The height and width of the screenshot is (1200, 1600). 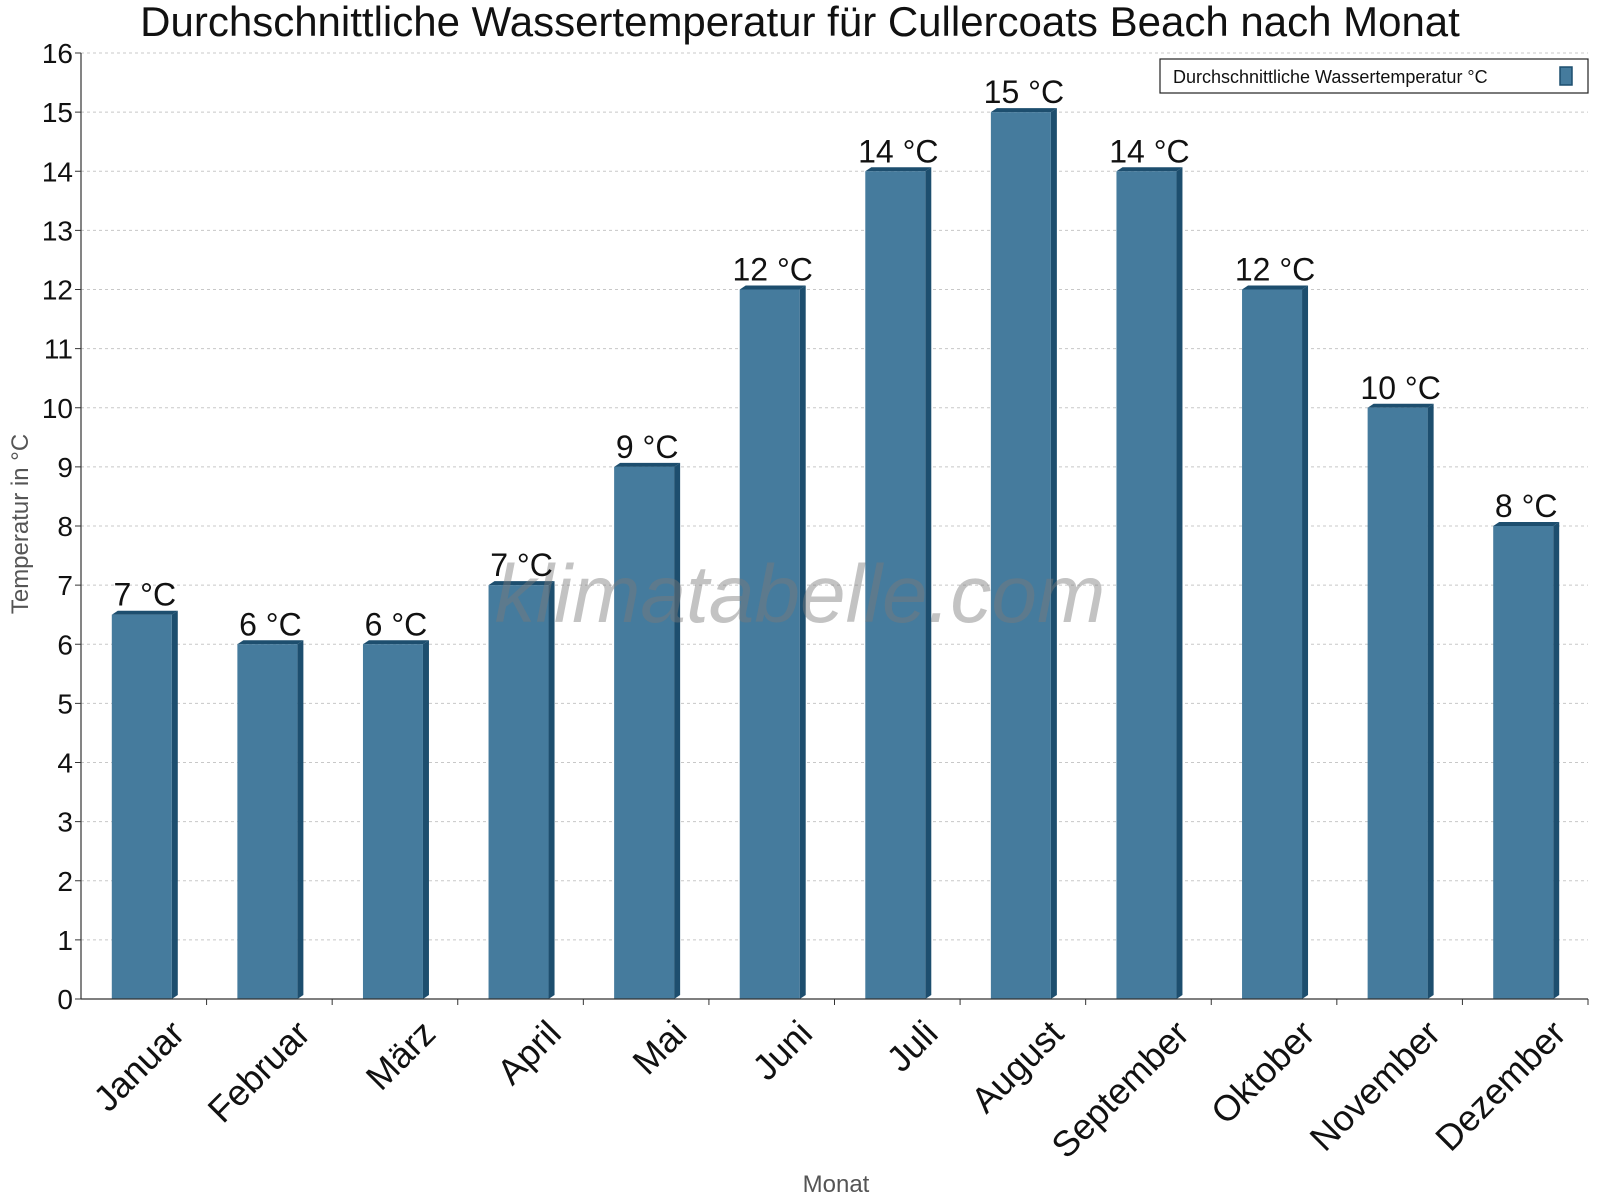 What do you see at coordinates (1263, 1072) in the screenshot?
I see `x-tick-label: Oktober` at bounding box center [1263, 1072].